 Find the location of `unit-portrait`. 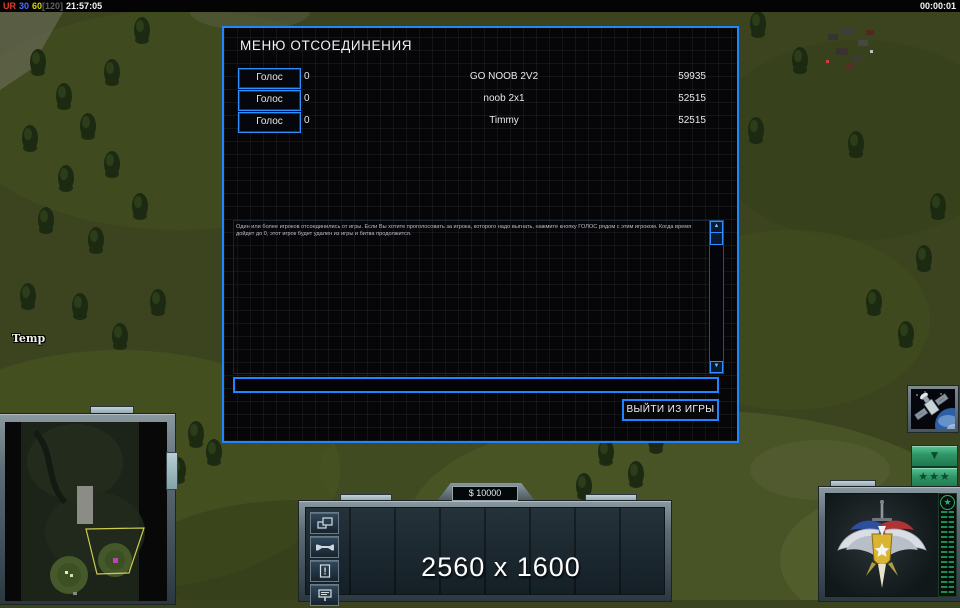

unit-portrait is located at coordinates (882, 545).